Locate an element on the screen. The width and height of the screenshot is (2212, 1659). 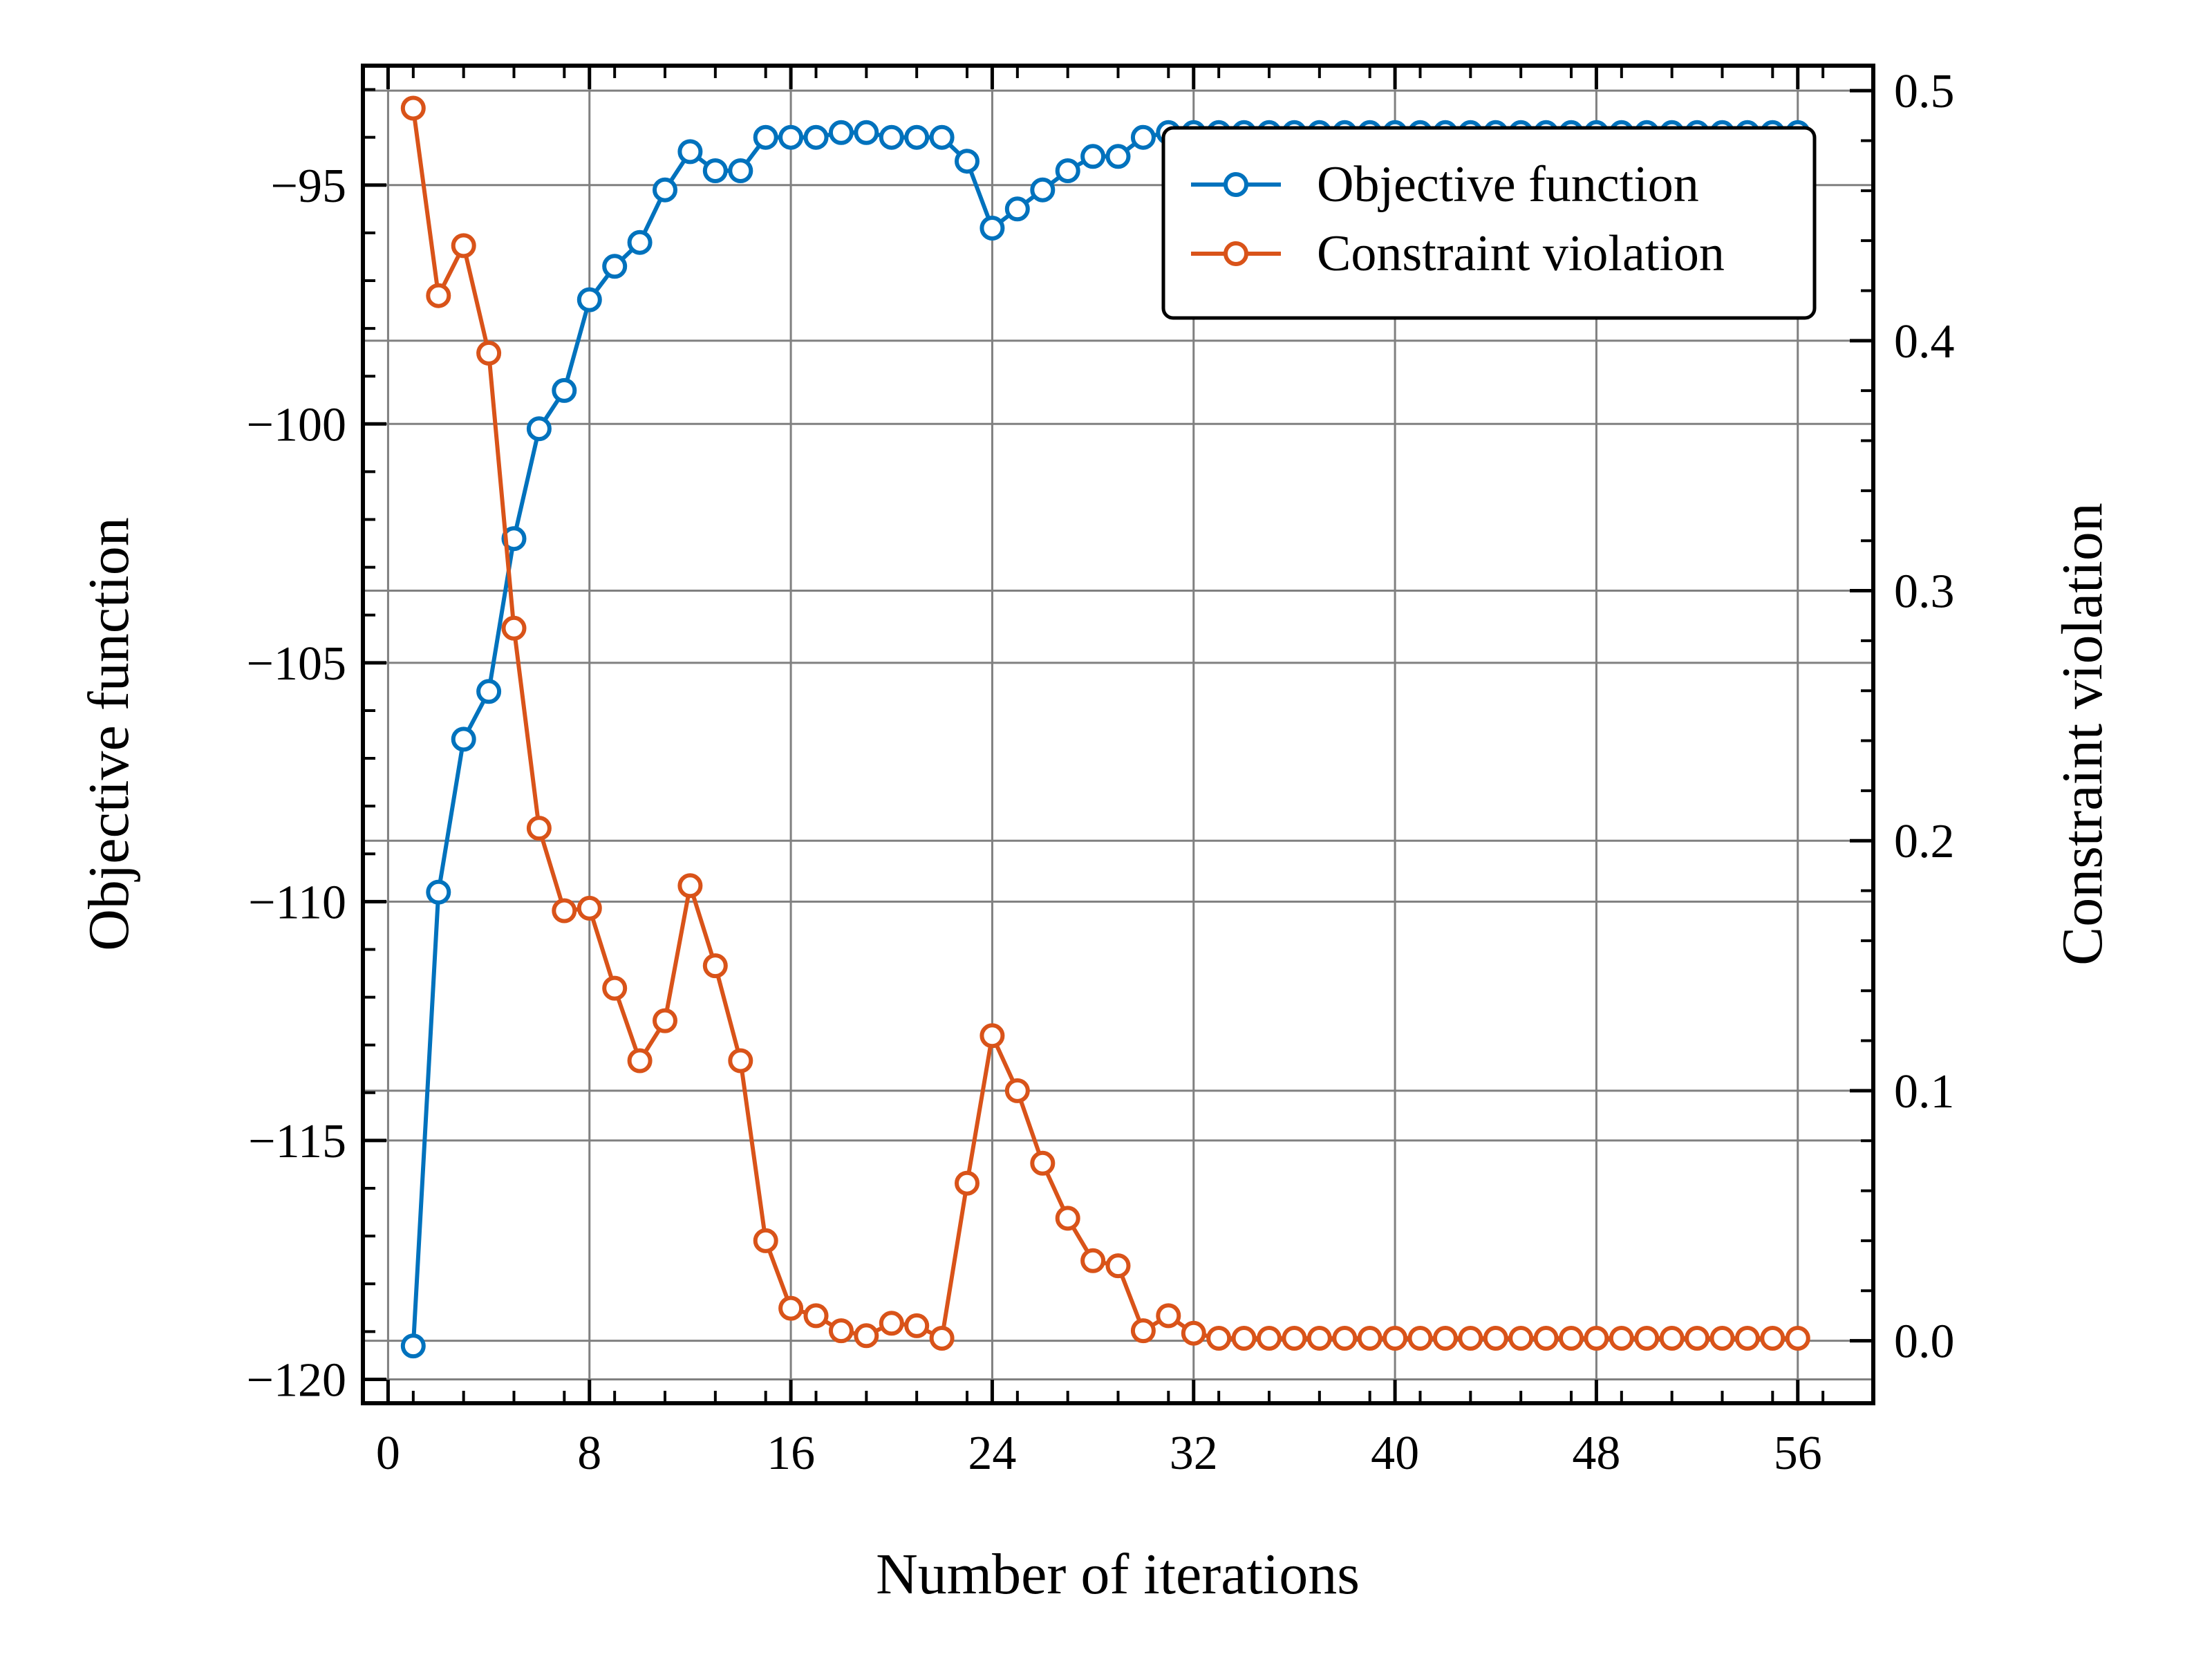
x-axis-title: Number of iterations is located at coordinates (1118, 1574).